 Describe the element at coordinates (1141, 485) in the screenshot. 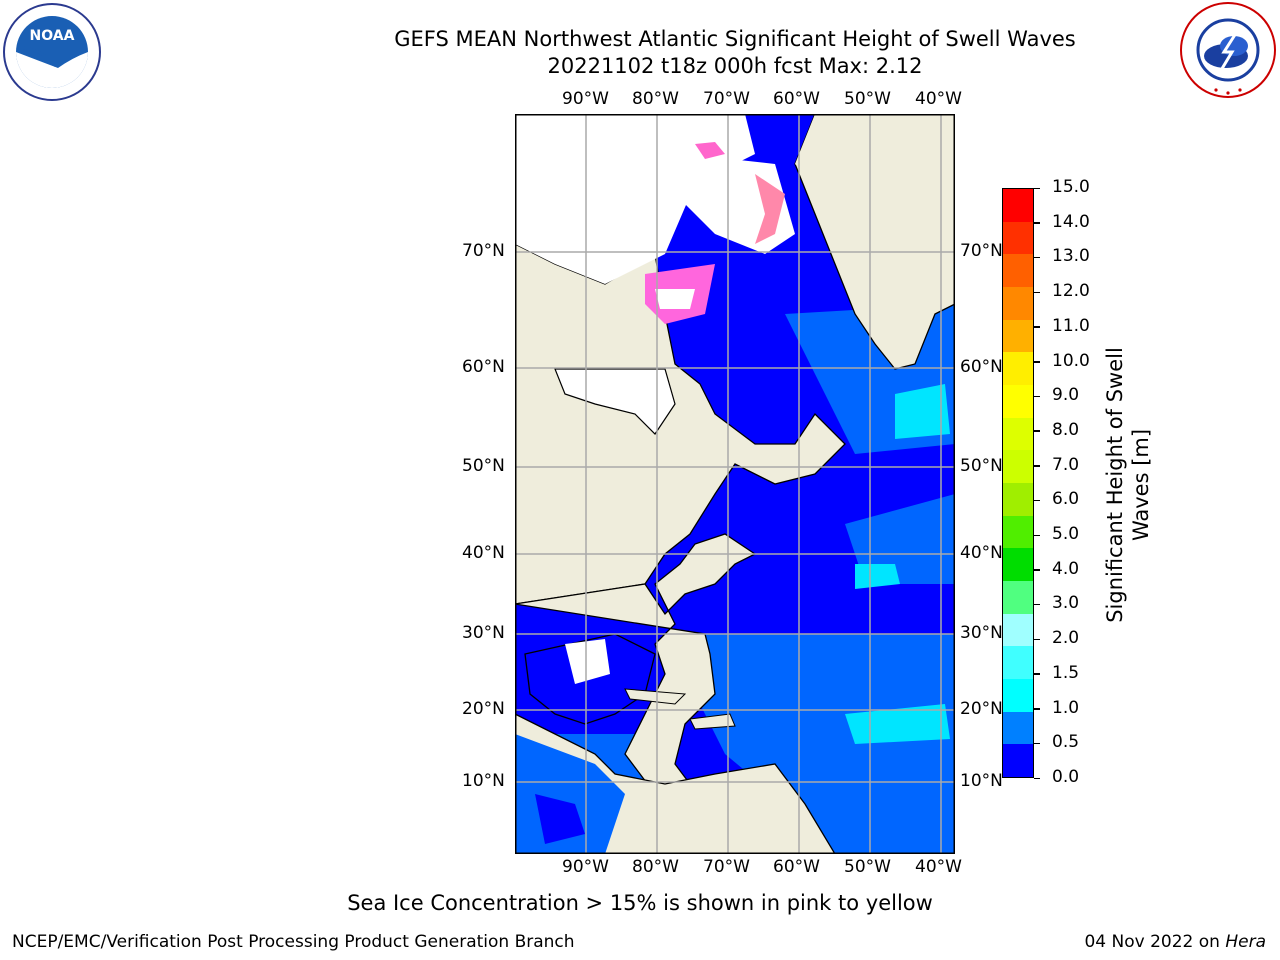

I see `colorbar-label-line2: Waves [m]` at that location.